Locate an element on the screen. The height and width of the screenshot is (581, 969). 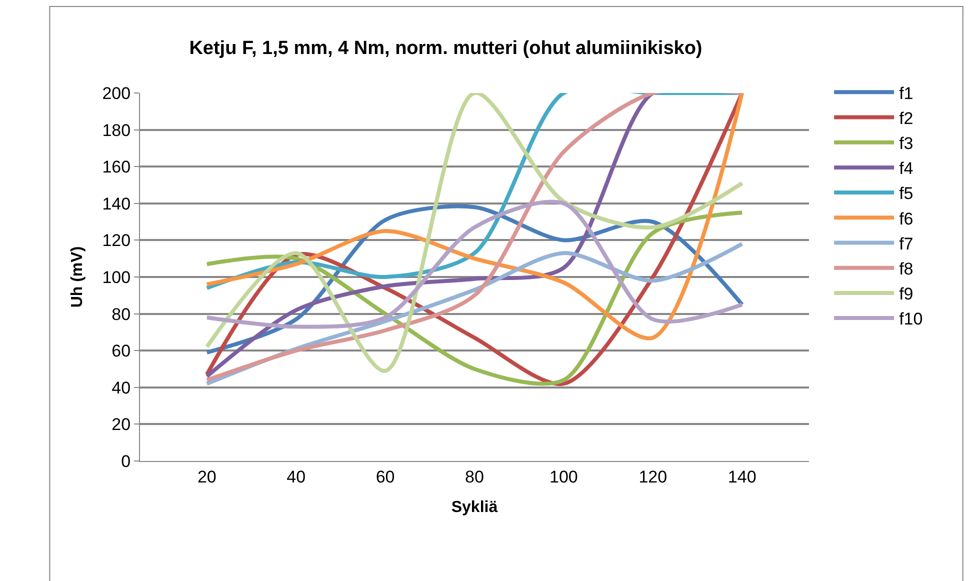
y-tick-label: 40 is located at coordinates (121, 388).